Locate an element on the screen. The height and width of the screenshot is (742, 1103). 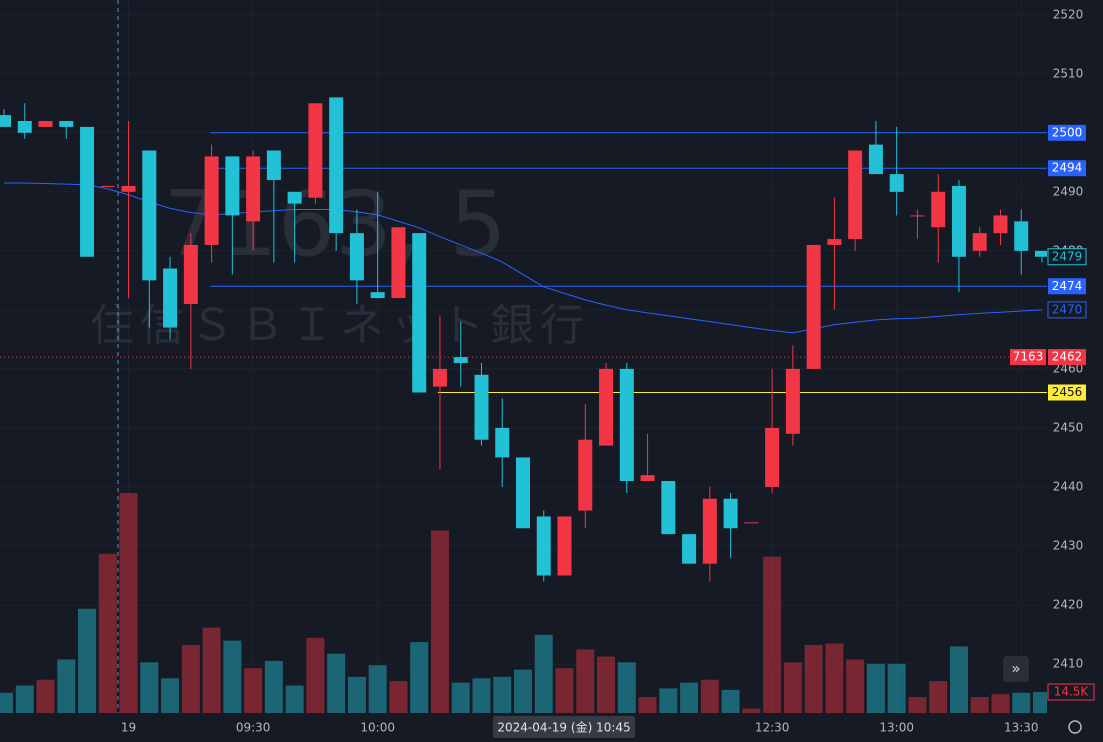
price-line-label: 2456 is located at coordinates (1067, 392).